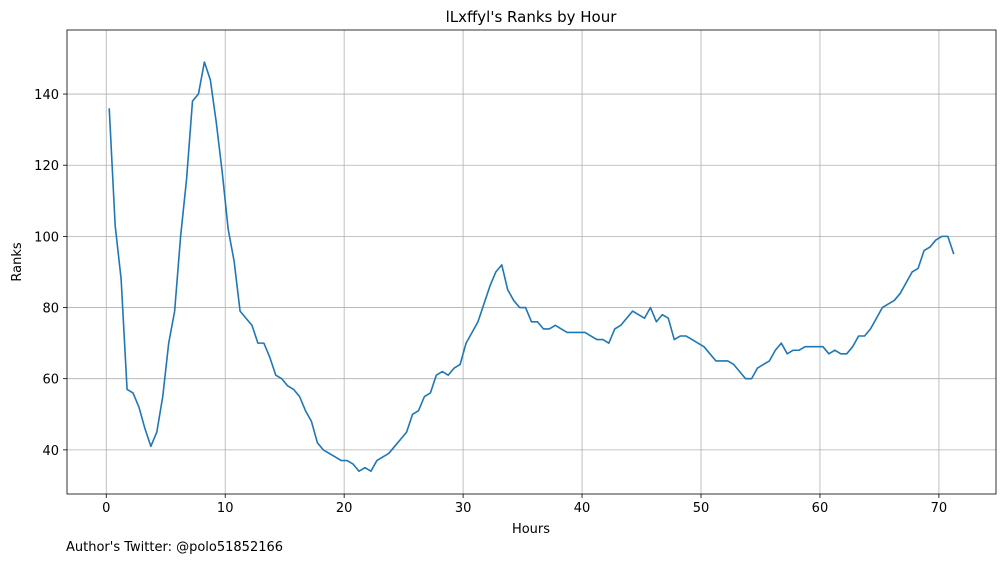  What do you see at coordinates (701, 508) in the screenshot?
I see `x-tick-label: 50` at bounding box center [701, 508].